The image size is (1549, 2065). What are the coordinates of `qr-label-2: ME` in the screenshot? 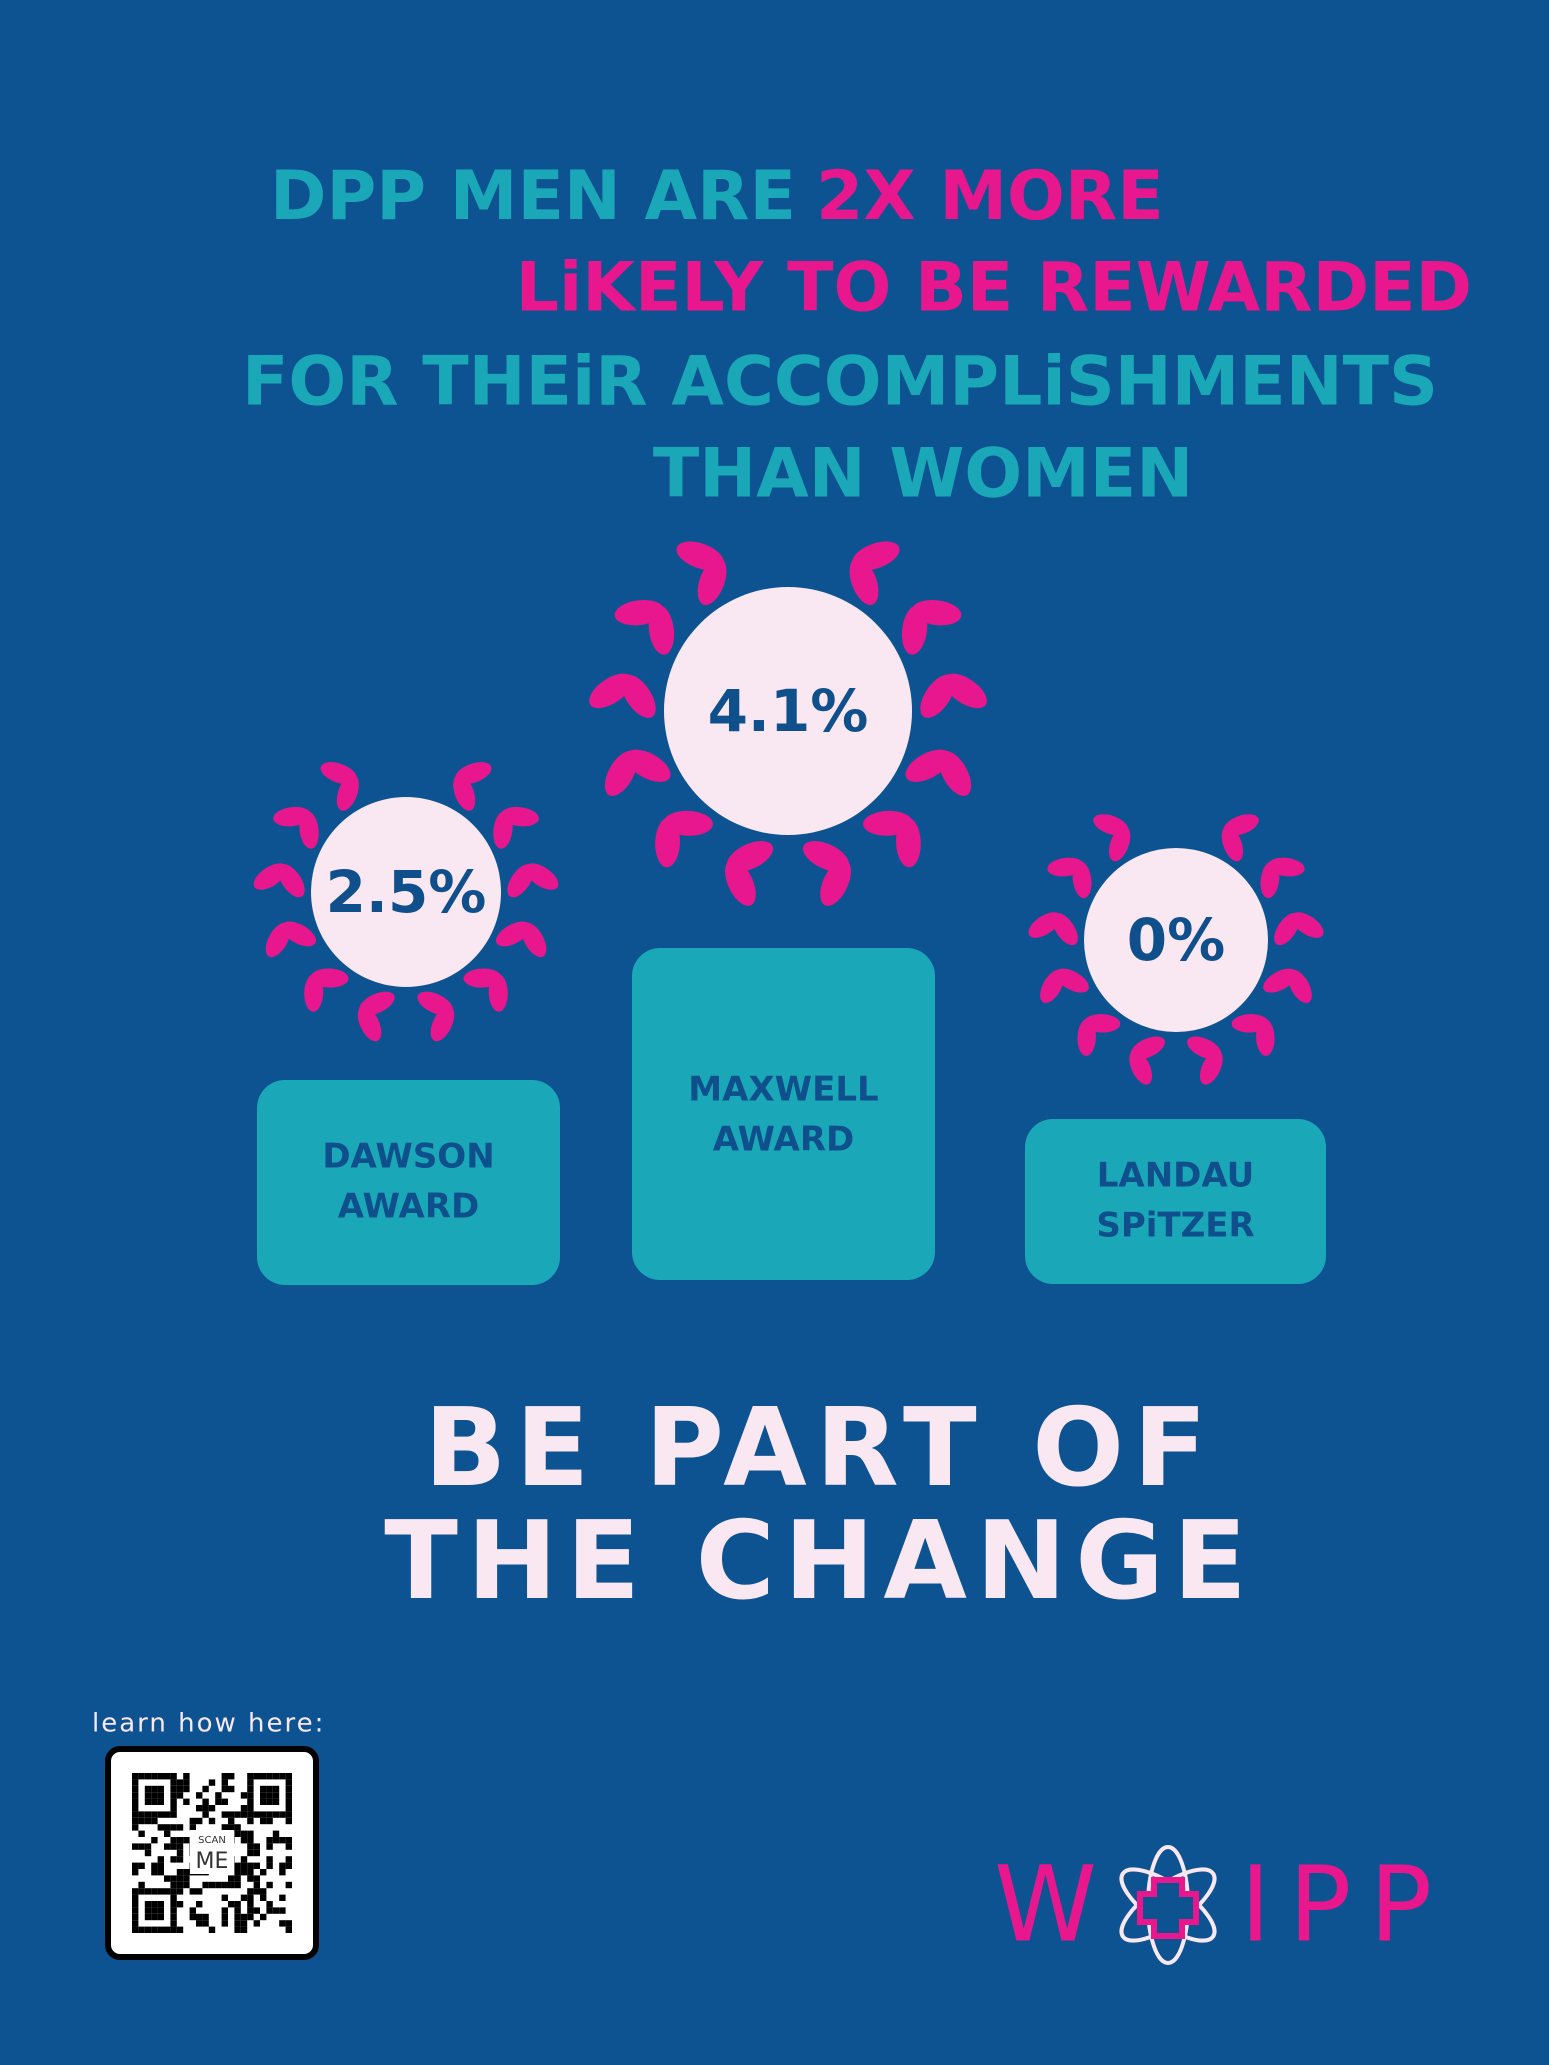 It's located at (212, 1861).